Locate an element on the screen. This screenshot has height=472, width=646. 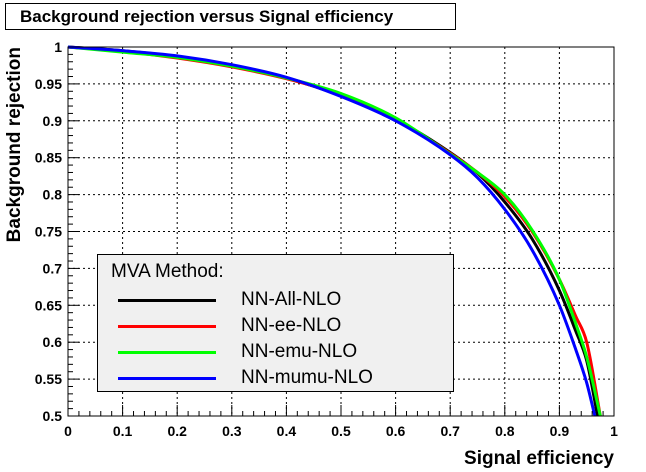
y-axis-label: Background rejection is located at coordinates (14, 144).